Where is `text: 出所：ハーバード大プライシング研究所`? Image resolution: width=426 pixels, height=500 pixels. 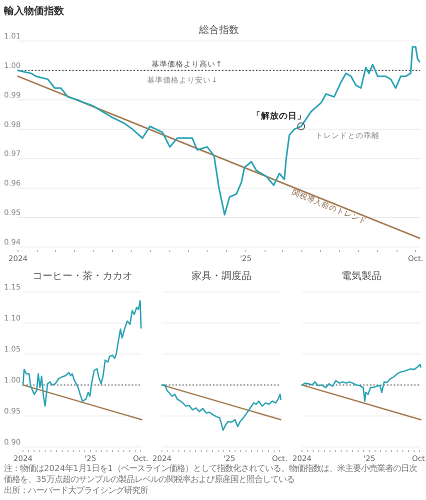
text: 出所：ハーバード大プライシング研究所 is located at coordinates (76, 490).